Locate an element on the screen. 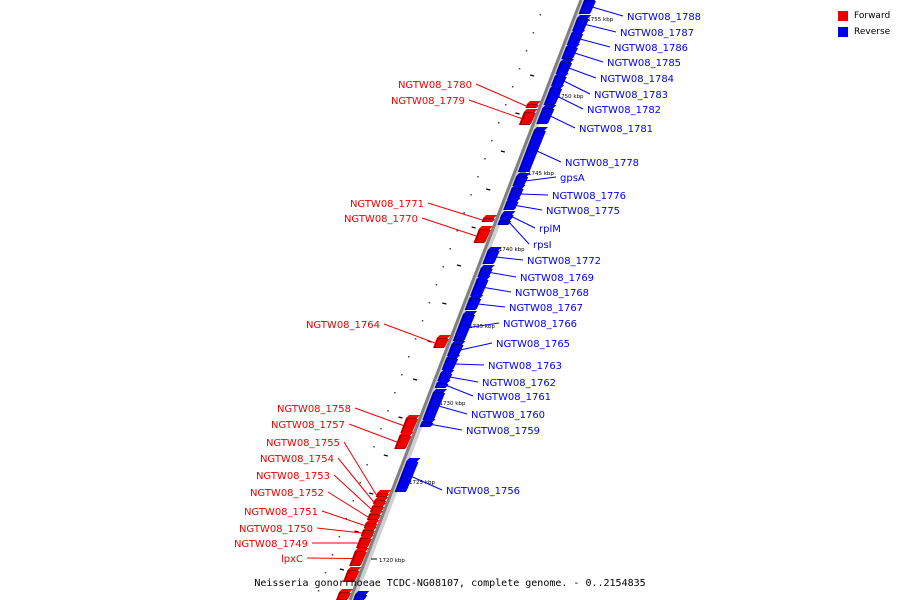  gene-partial-bottom-red-top is located at coordinates (354, 568).